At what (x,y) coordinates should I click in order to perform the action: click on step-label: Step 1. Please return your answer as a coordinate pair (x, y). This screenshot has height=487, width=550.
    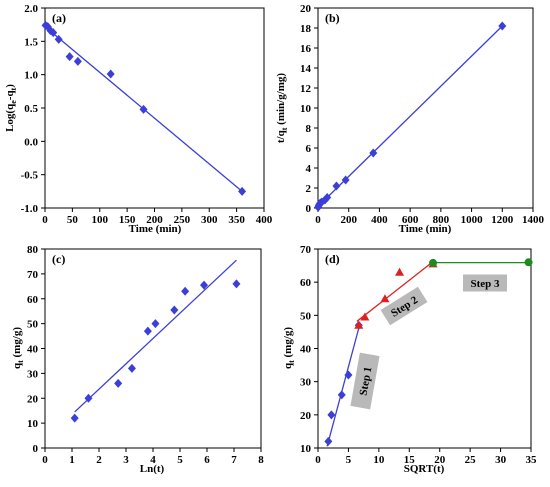
    Looking at the image, I should click on (366, 381).